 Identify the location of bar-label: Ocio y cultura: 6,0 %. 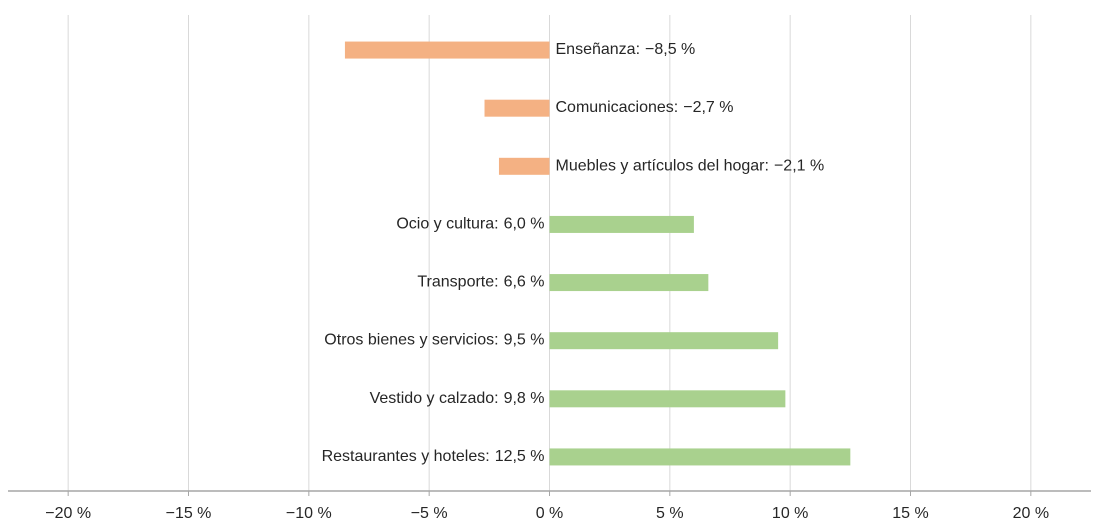
(470, 224).